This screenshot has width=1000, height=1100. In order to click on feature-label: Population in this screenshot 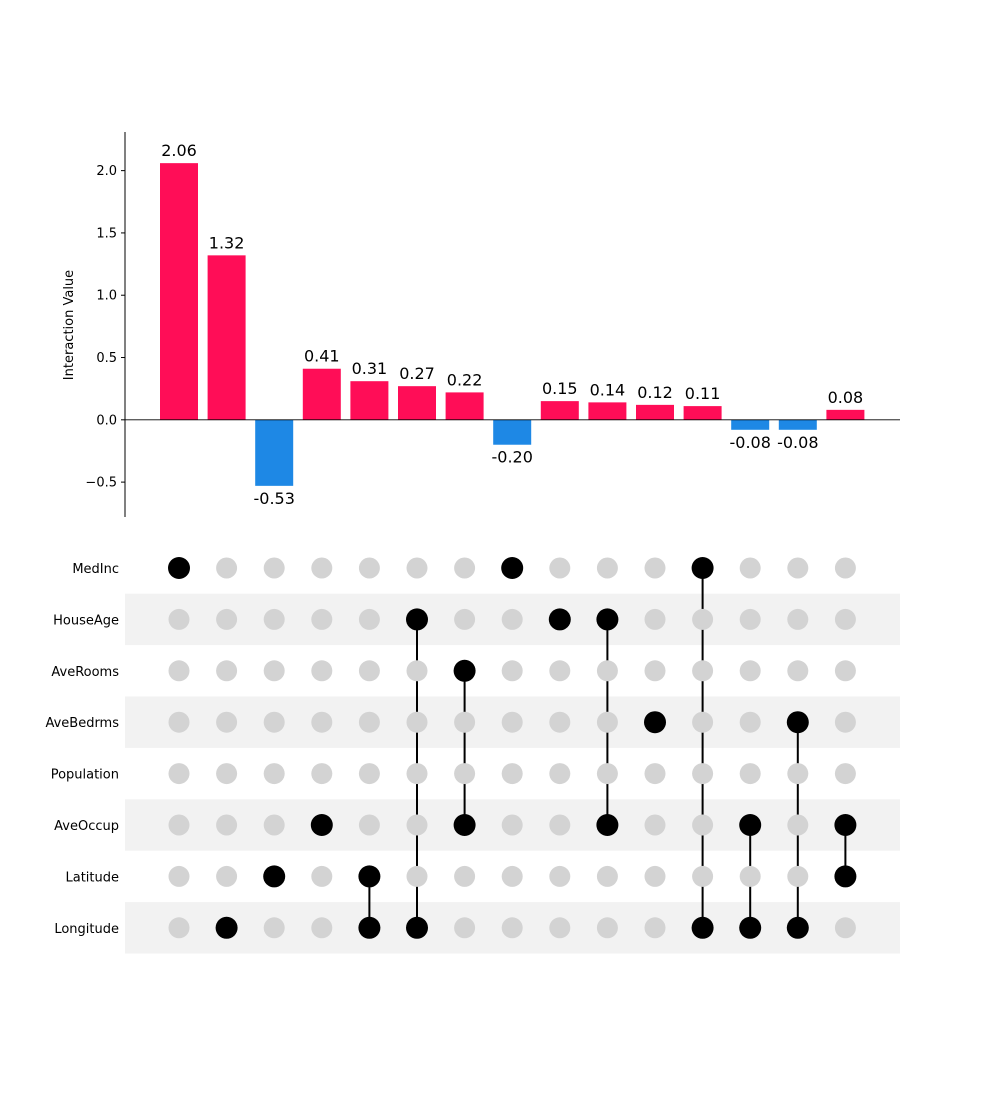, I will do `click(85, 775)`.